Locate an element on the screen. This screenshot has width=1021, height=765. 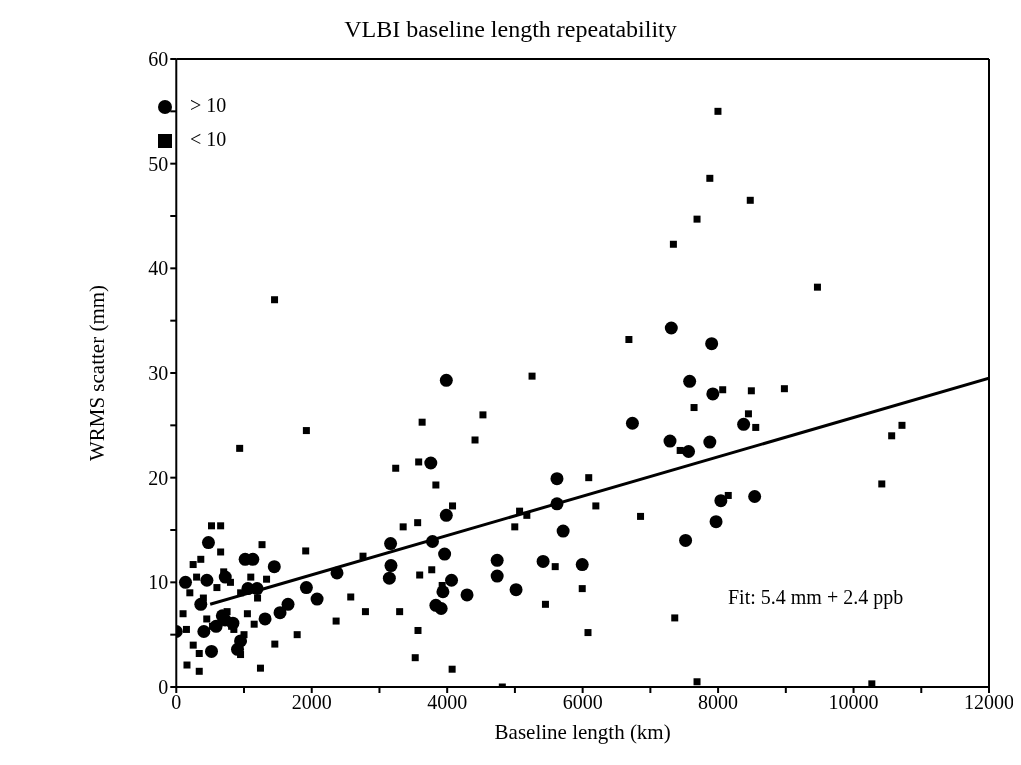
x-tick-label: 4000 is located at coordinates (447, 702).